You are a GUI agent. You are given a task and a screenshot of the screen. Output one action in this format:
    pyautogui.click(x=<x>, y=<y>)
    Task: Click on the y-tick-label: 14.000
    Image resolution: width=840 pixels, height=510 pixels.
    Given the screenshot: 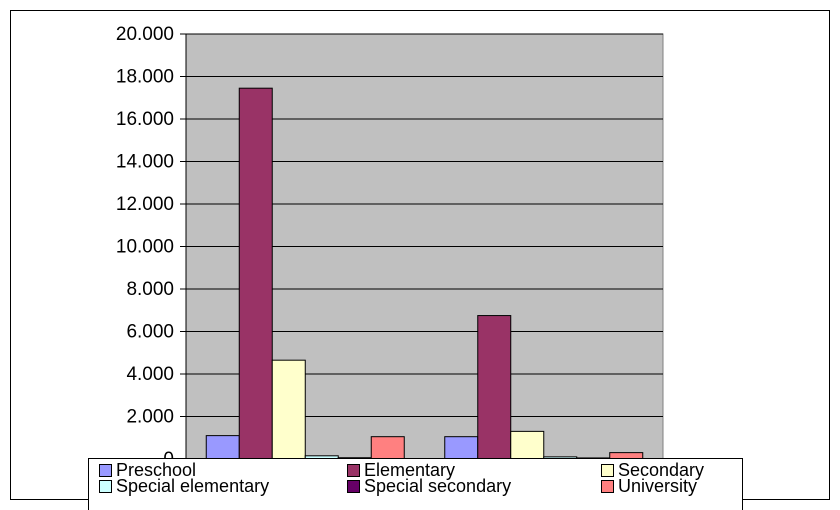 What is the action you would take?
    pyautogui.click(x=145, y=162)
    